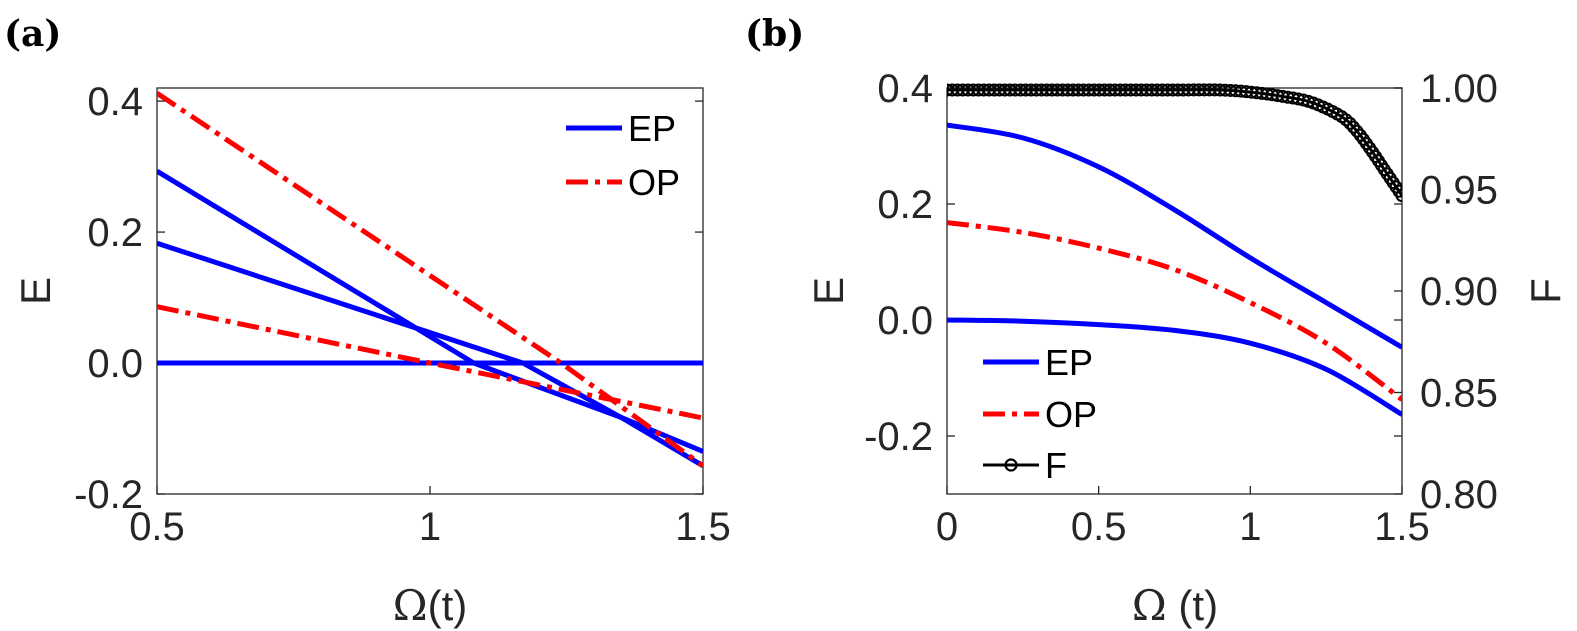 Image resolution: width=1577 pixels, height=631 pixels. Describe the element at coordinates (1056, 465) in the screenshot. I see `panel-b-legend-f-label: F` at that location.